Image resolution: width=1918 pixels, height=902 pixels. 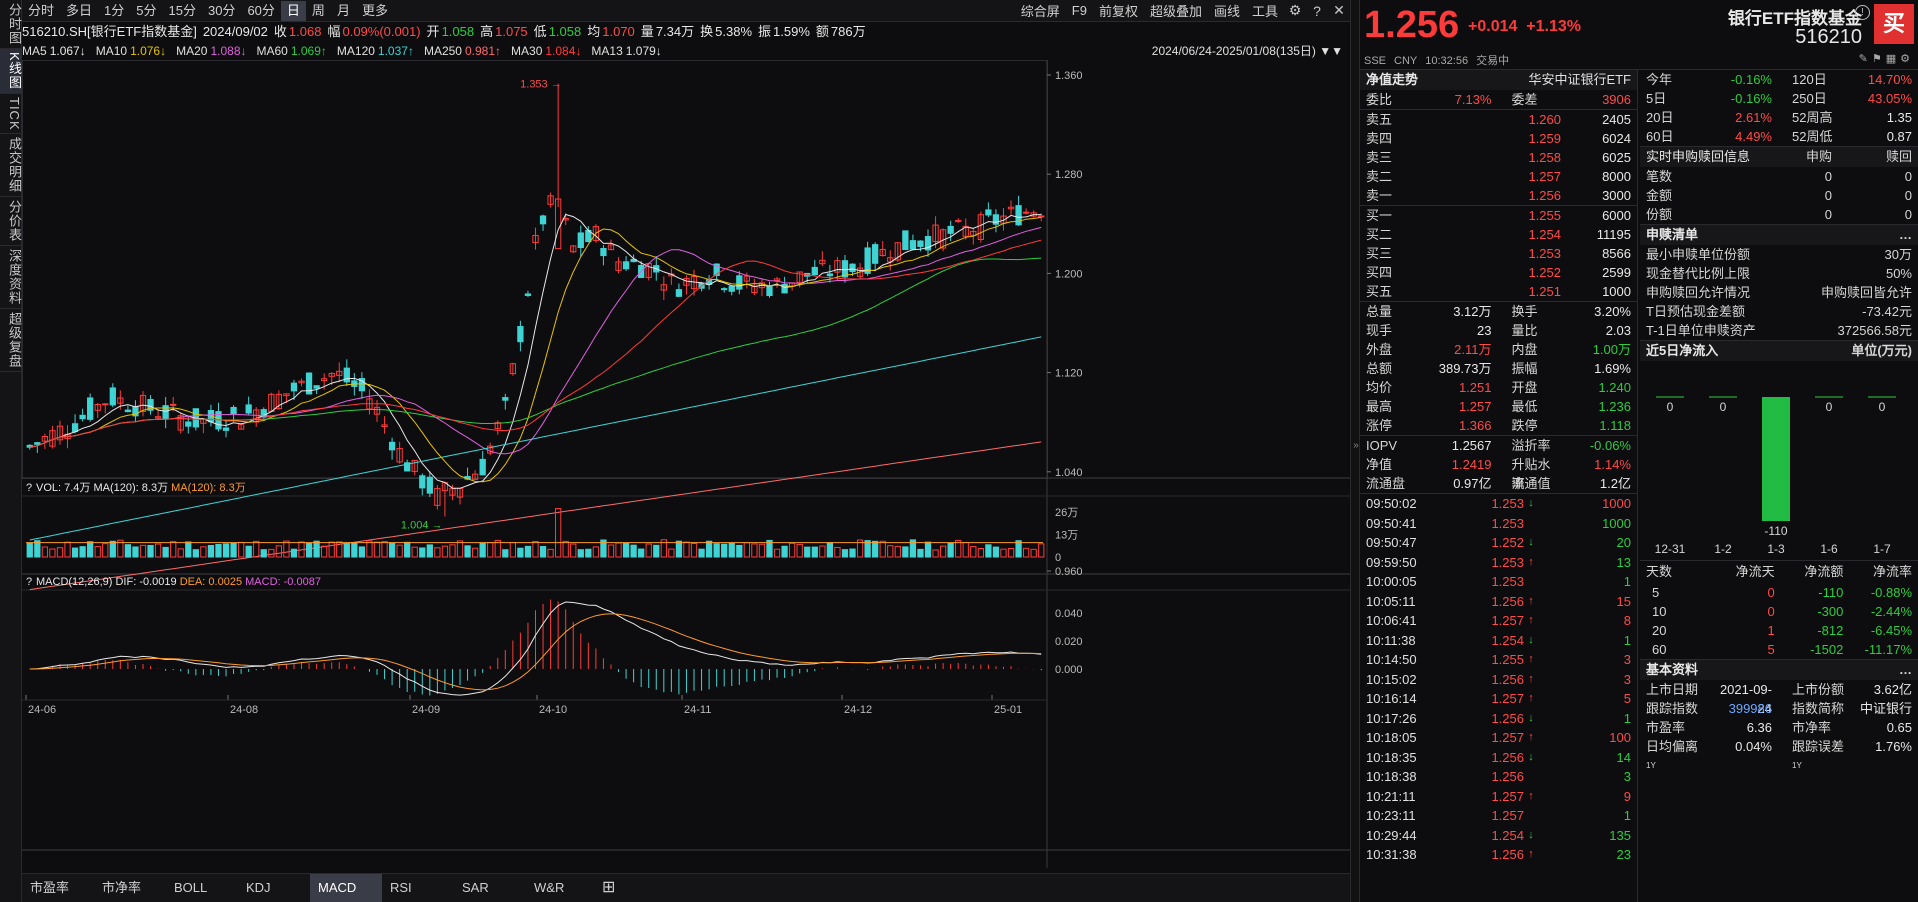 What do you see at coordinates (549, 887) in the screenshot?
I see `indicator-tab-7: W&R` at bounding box center [549, 887].